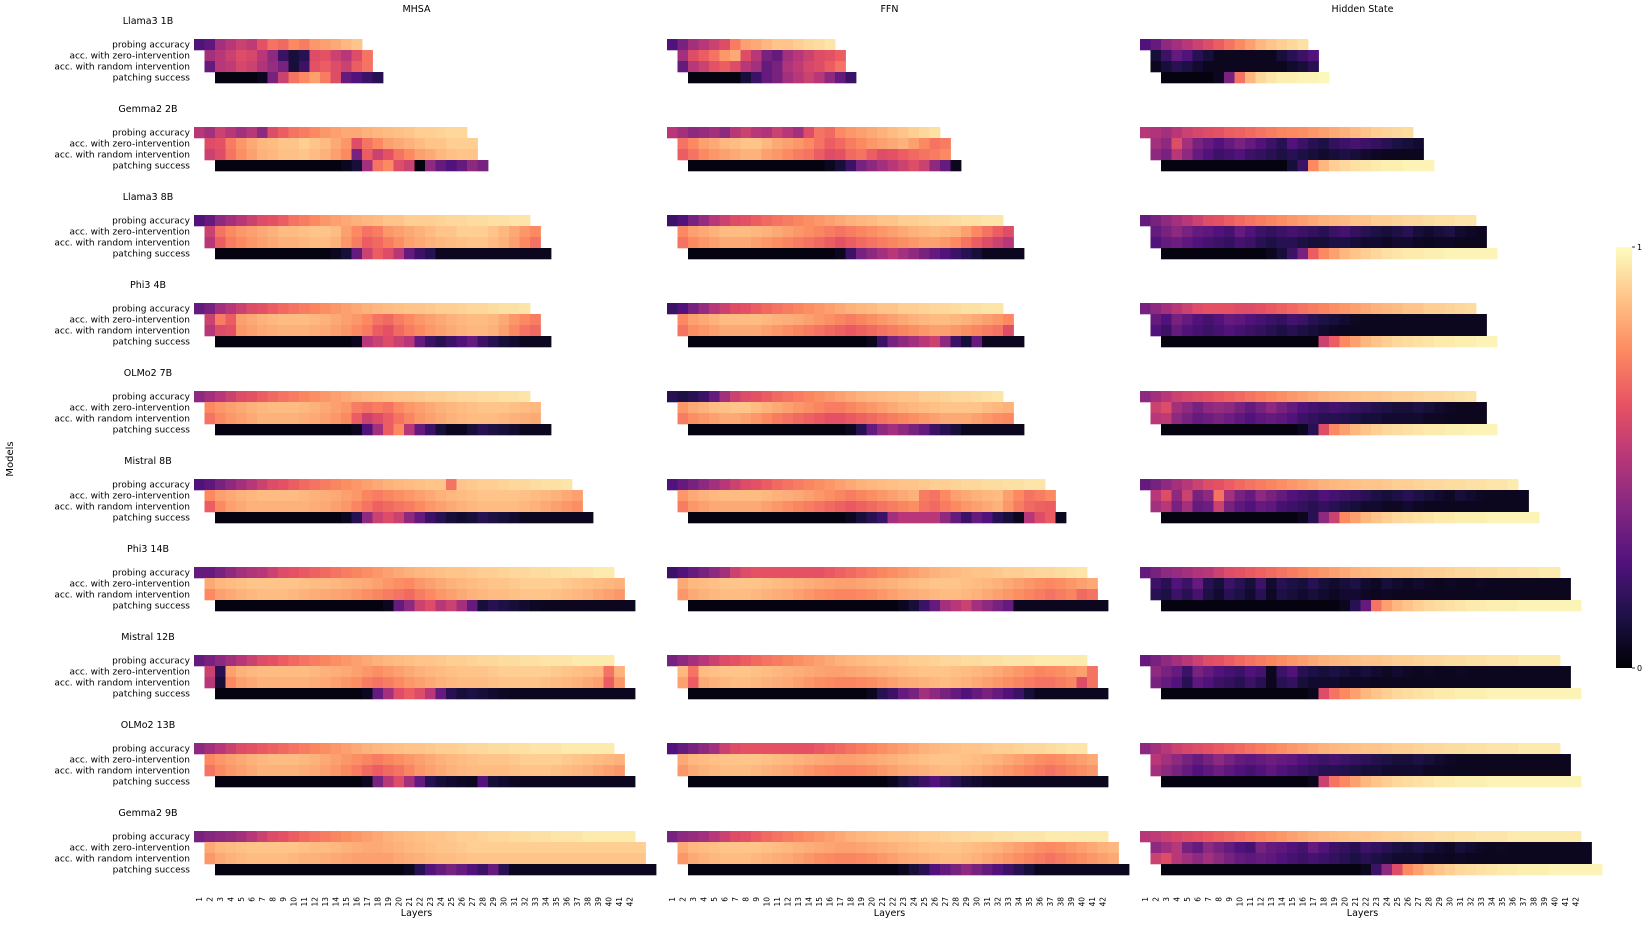  Describe the element at coordinates (1040, 902) in the screenshot. I see `x-tick-label: 36` at that location.